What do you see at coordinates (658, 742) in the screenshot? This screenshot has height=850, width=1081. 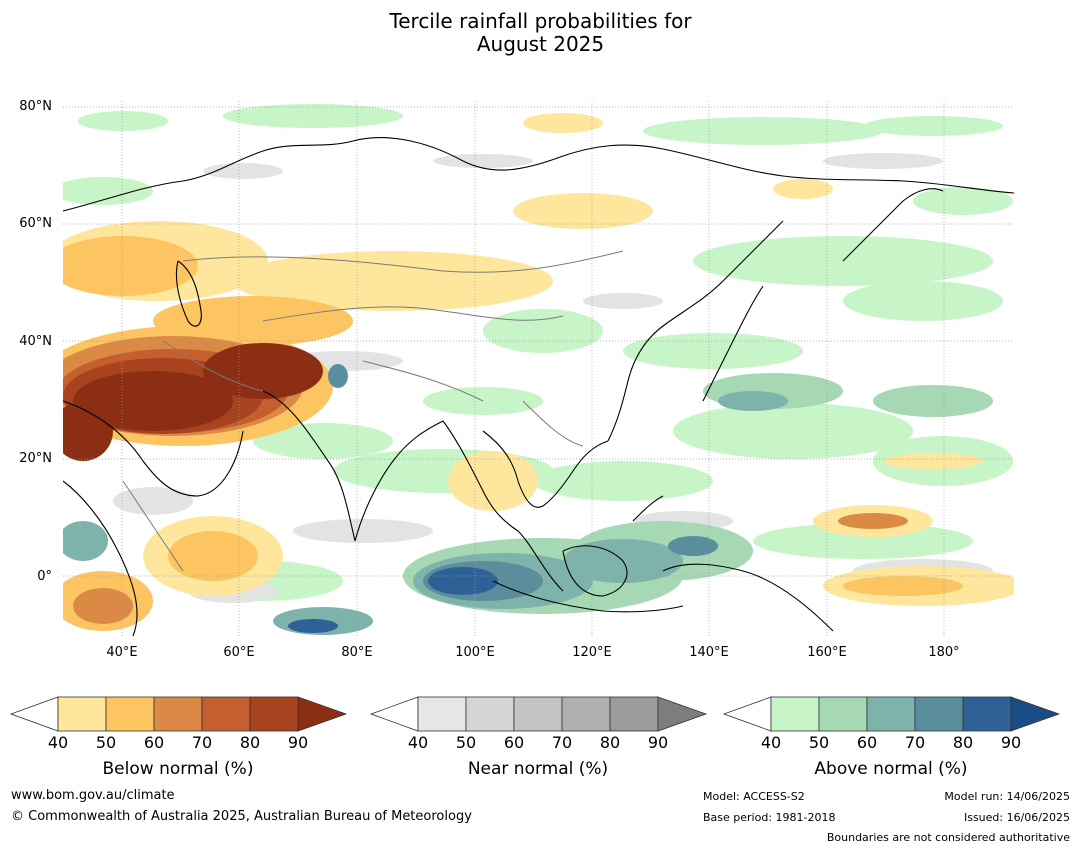 I see `tick-near-90: 90` at bounding box center [658, 742].